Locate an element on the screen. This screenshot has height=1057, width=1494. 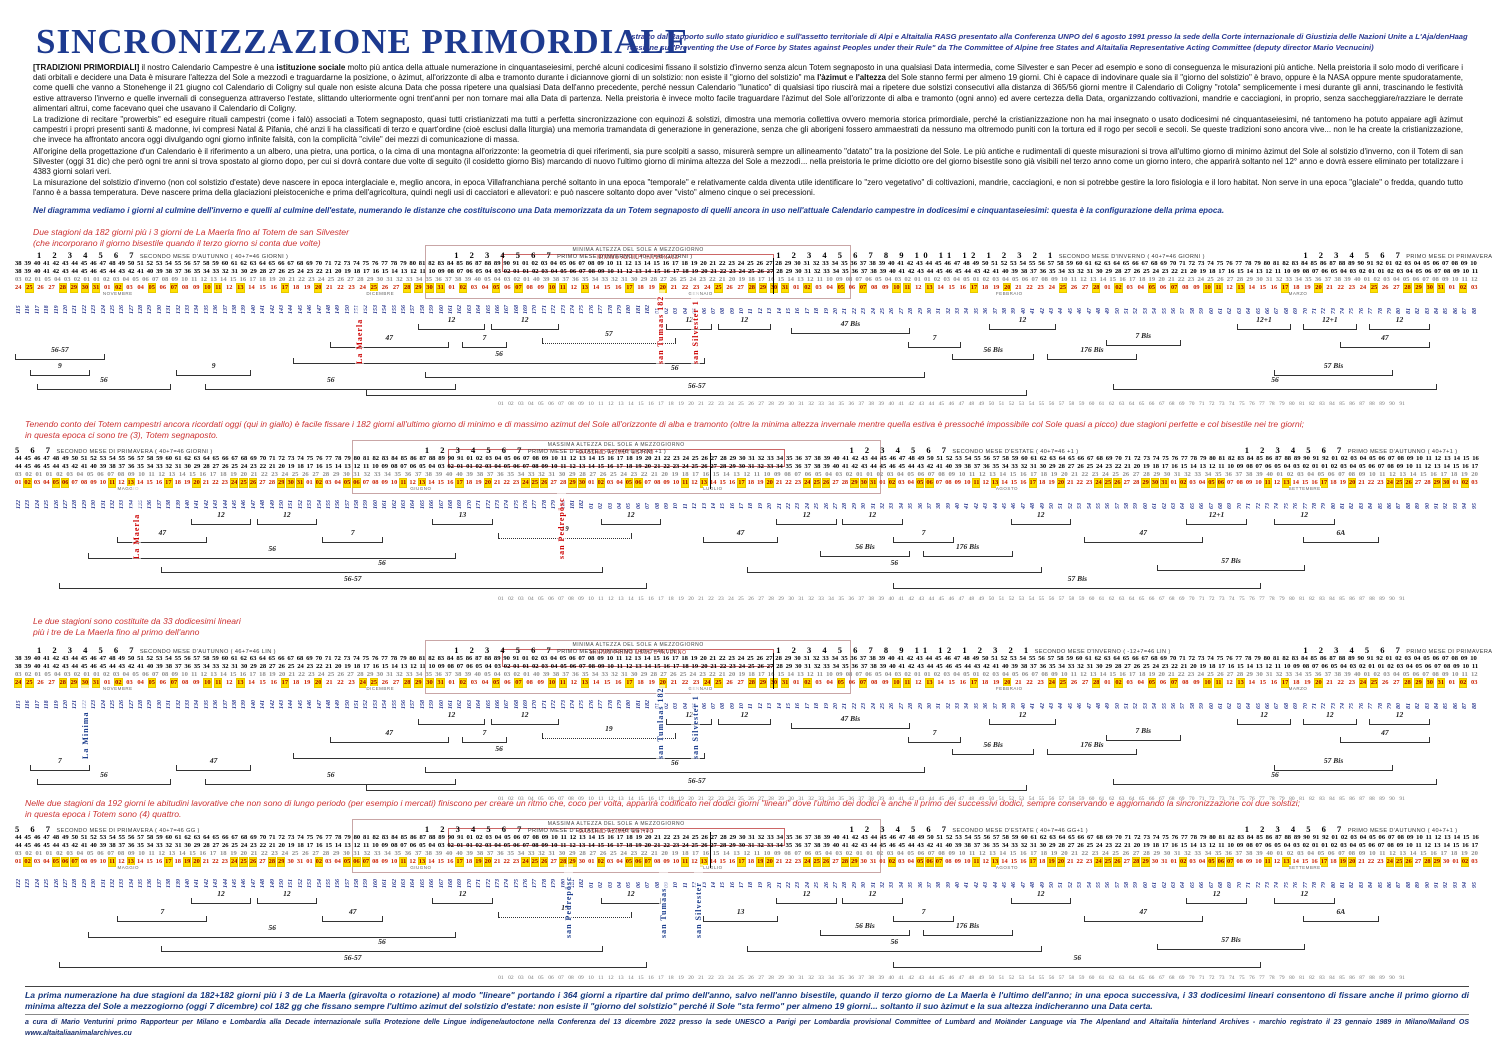
page-title: SINCRONIZZAZIONE PRIMORDIALE is located at coordinates (363, 41).